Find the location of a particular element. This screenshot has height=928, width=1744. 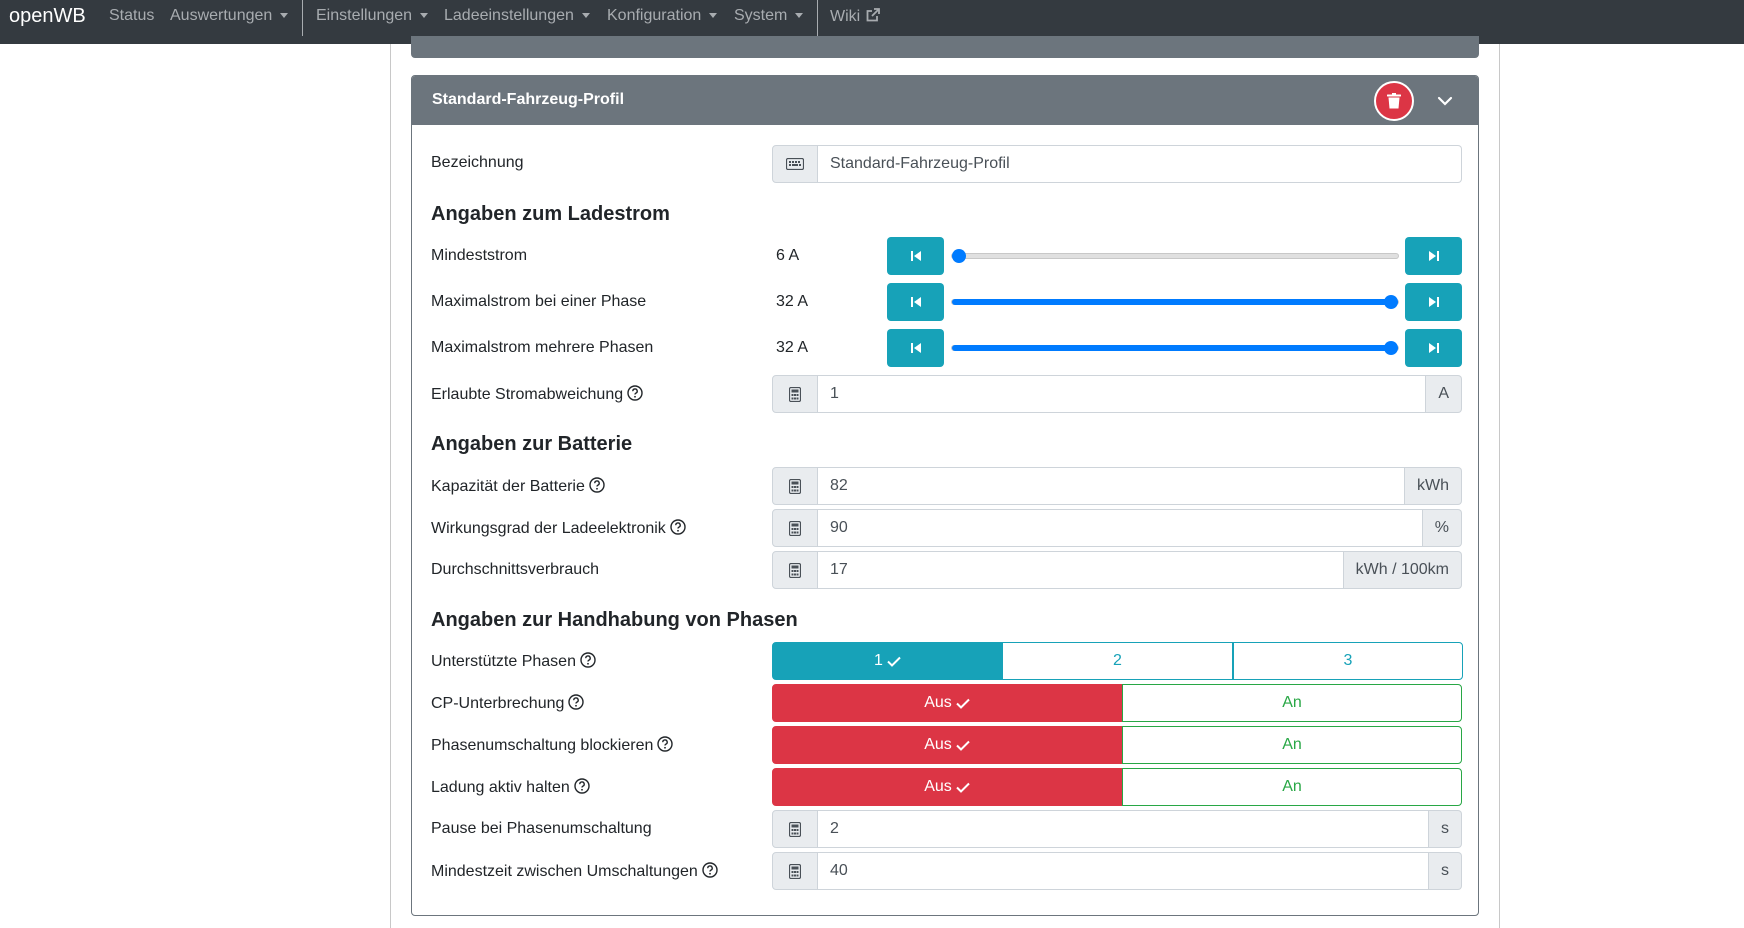

nav-konfiguration-label: Konfiguration is located at coordinates (654, 15).